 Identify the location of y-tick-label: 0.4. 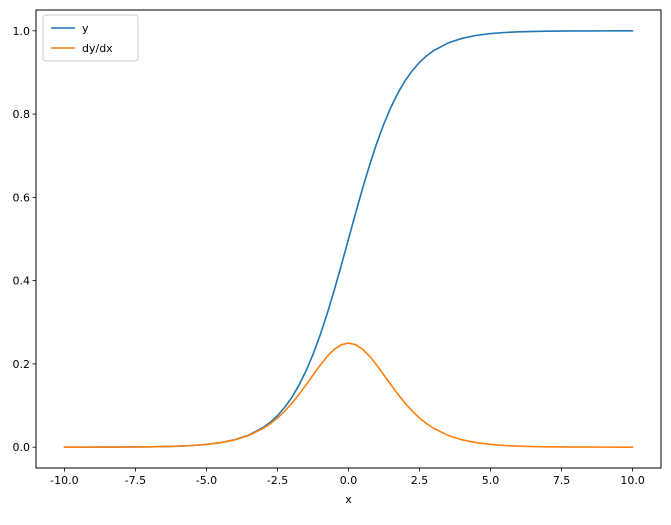
(22, 281).